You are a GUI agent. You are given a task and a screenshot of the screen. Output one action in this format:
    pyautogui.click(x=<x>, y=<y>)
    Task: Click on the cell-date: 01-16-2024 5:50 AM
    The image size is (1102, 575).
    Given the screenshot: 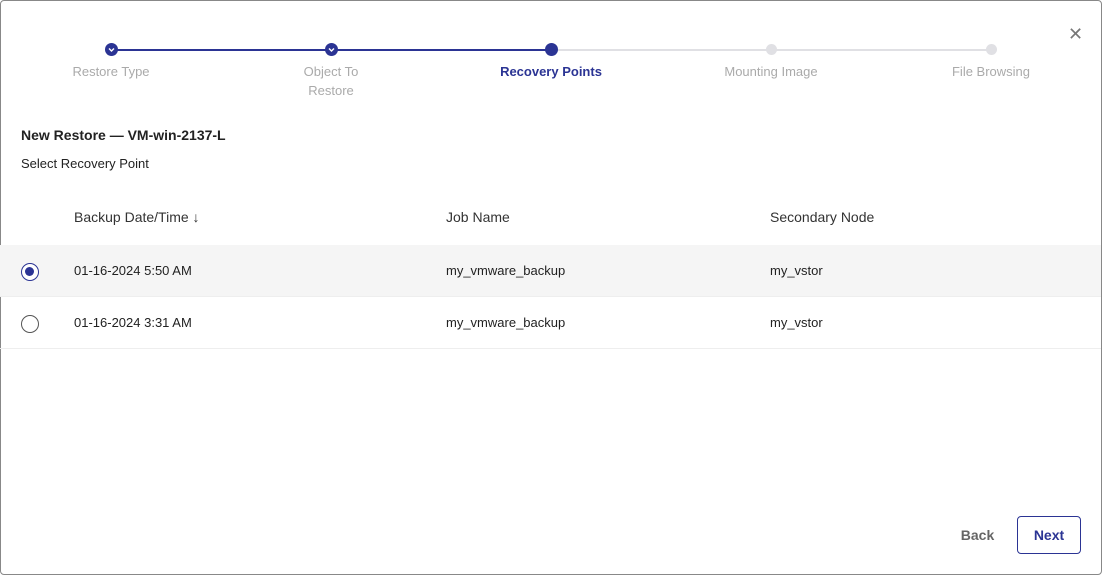 What is the action you would take?
    pyautogui.click(x=133, y=270)
    